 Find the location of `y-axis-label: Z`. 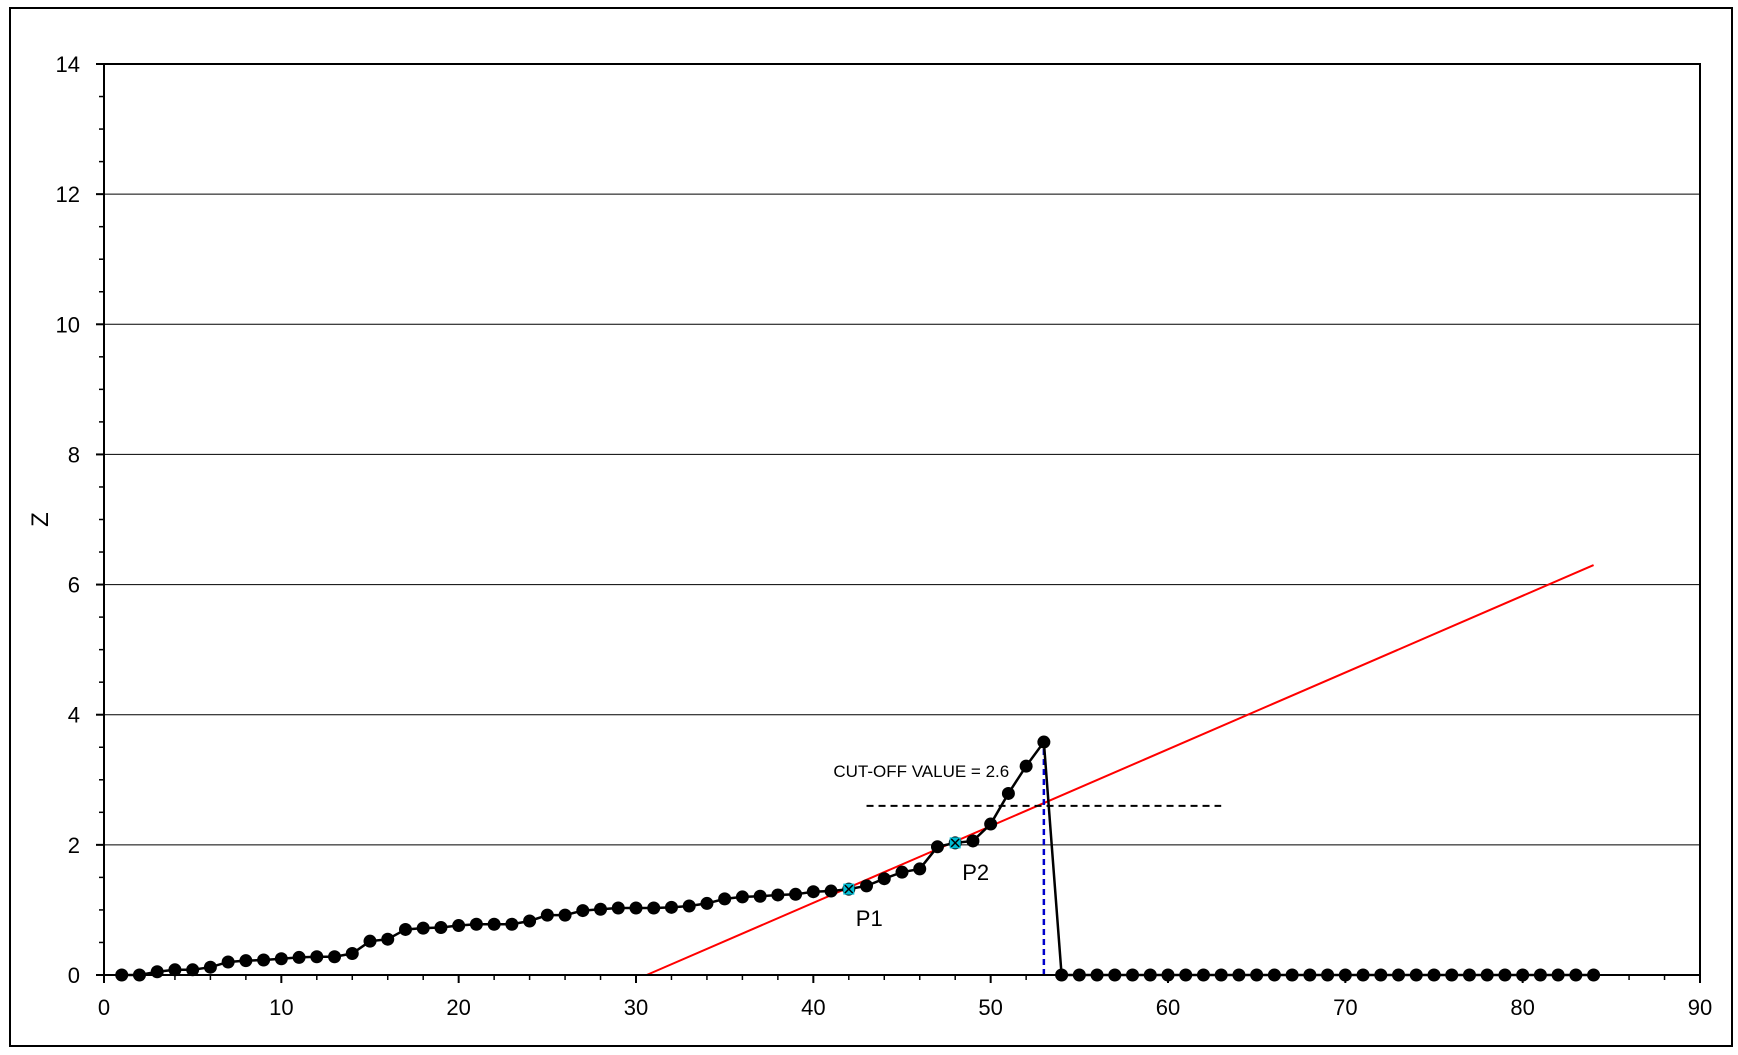

y-axis-label: Z is located at coordinates (40, 519).